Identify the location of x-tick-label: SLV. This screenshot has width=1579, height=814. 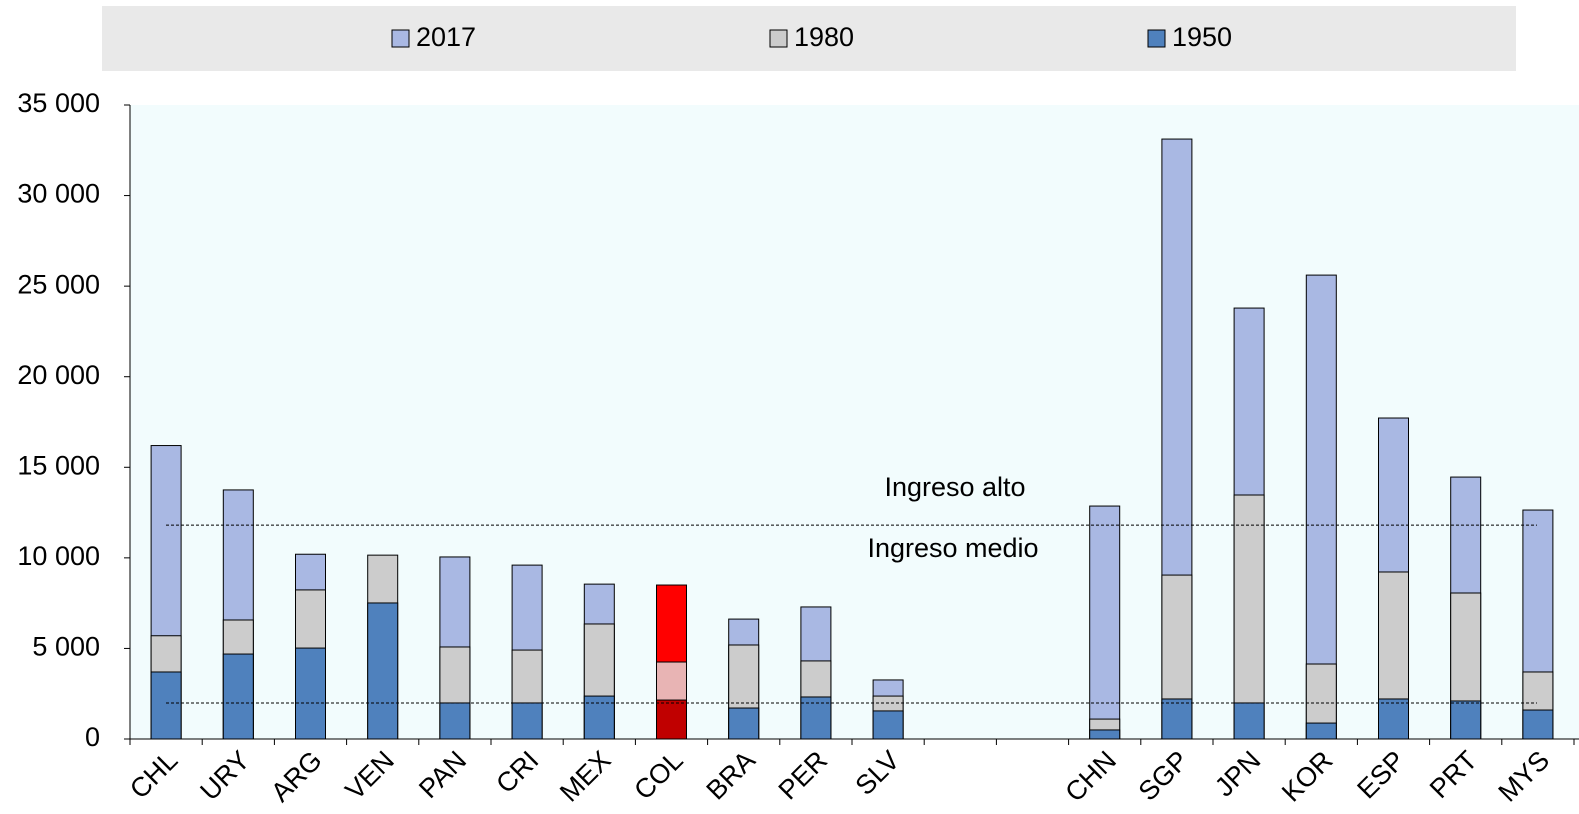
(877, 773).